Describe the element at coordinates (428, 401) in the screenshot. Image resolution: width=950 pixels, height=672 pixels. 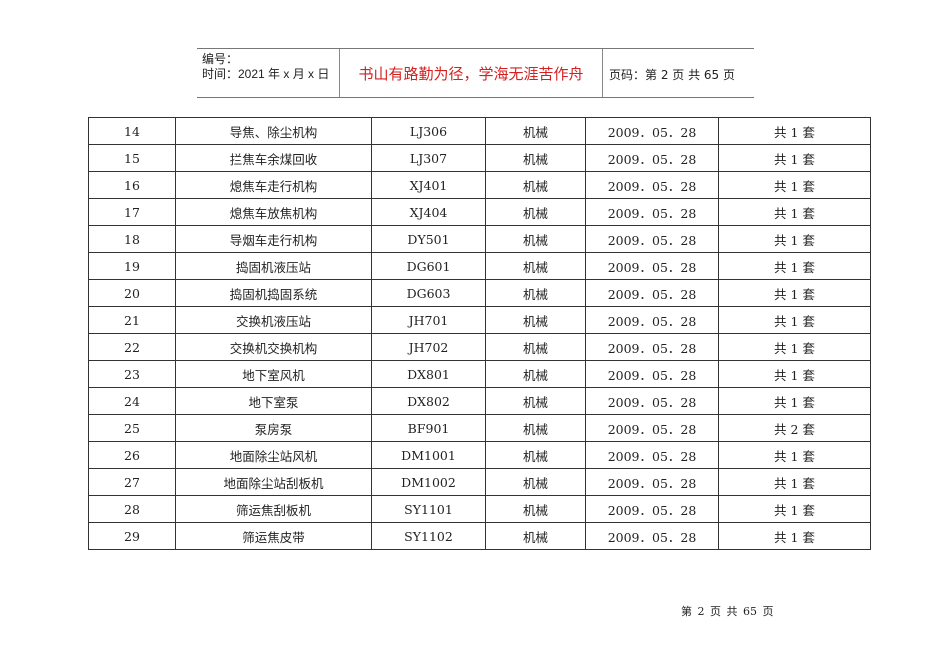
I see `equipment-code: DX802` at that location.